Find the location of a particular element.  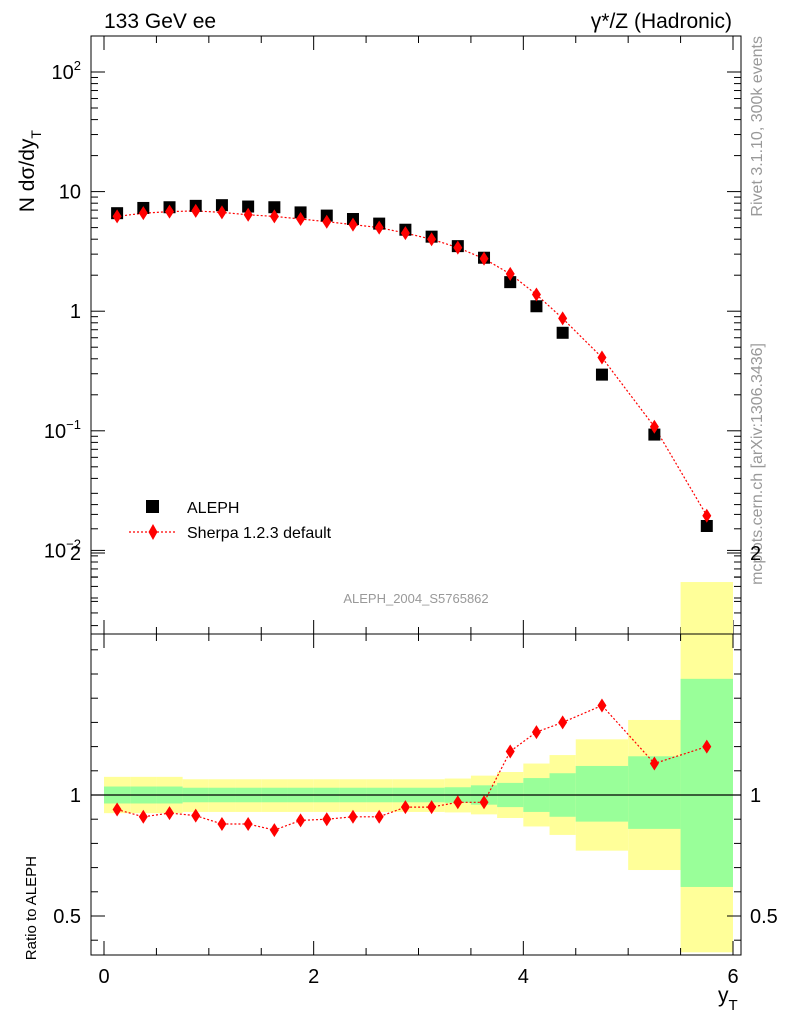

legend-sherpa-marker is located at coordinates (153, 532).